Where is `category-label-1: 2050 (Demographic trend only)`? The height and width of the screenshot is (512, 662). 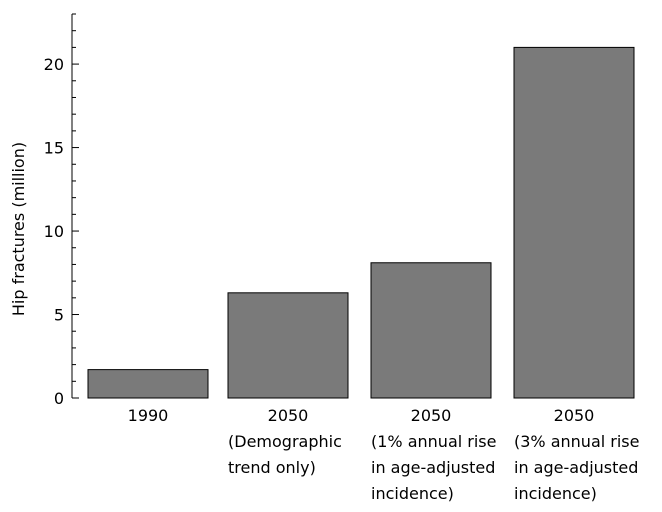 category-label-1: 2050 (Demographic trend only) is located at coordinates (285, 441).